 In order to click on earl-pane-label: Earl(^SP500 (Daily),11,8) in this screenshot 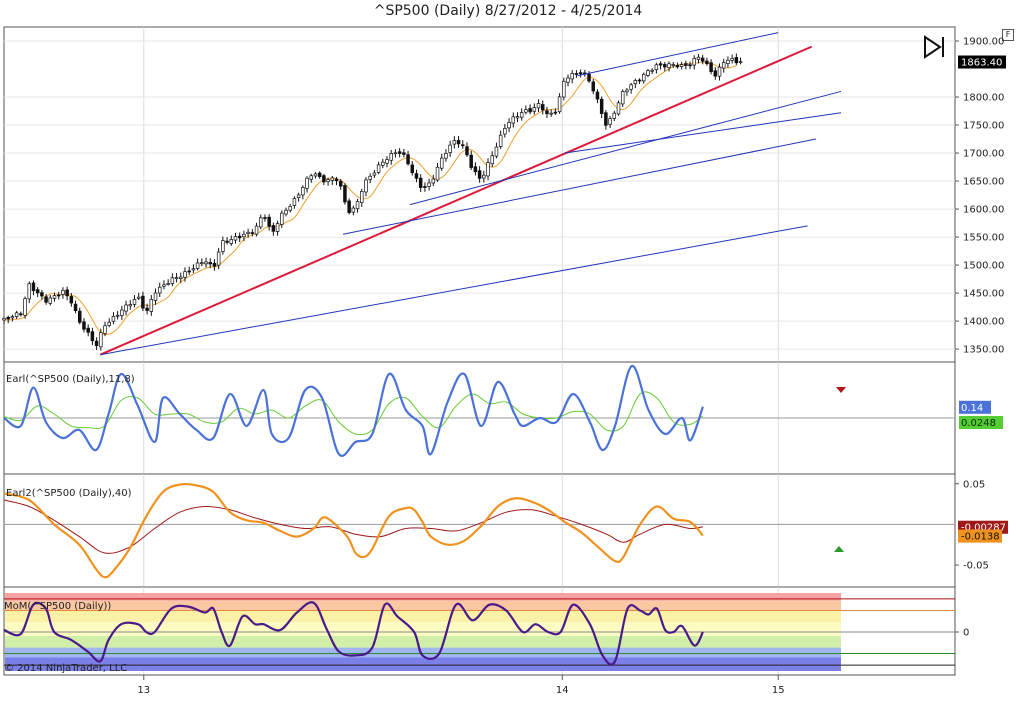, I will do `click(70, 379)`.